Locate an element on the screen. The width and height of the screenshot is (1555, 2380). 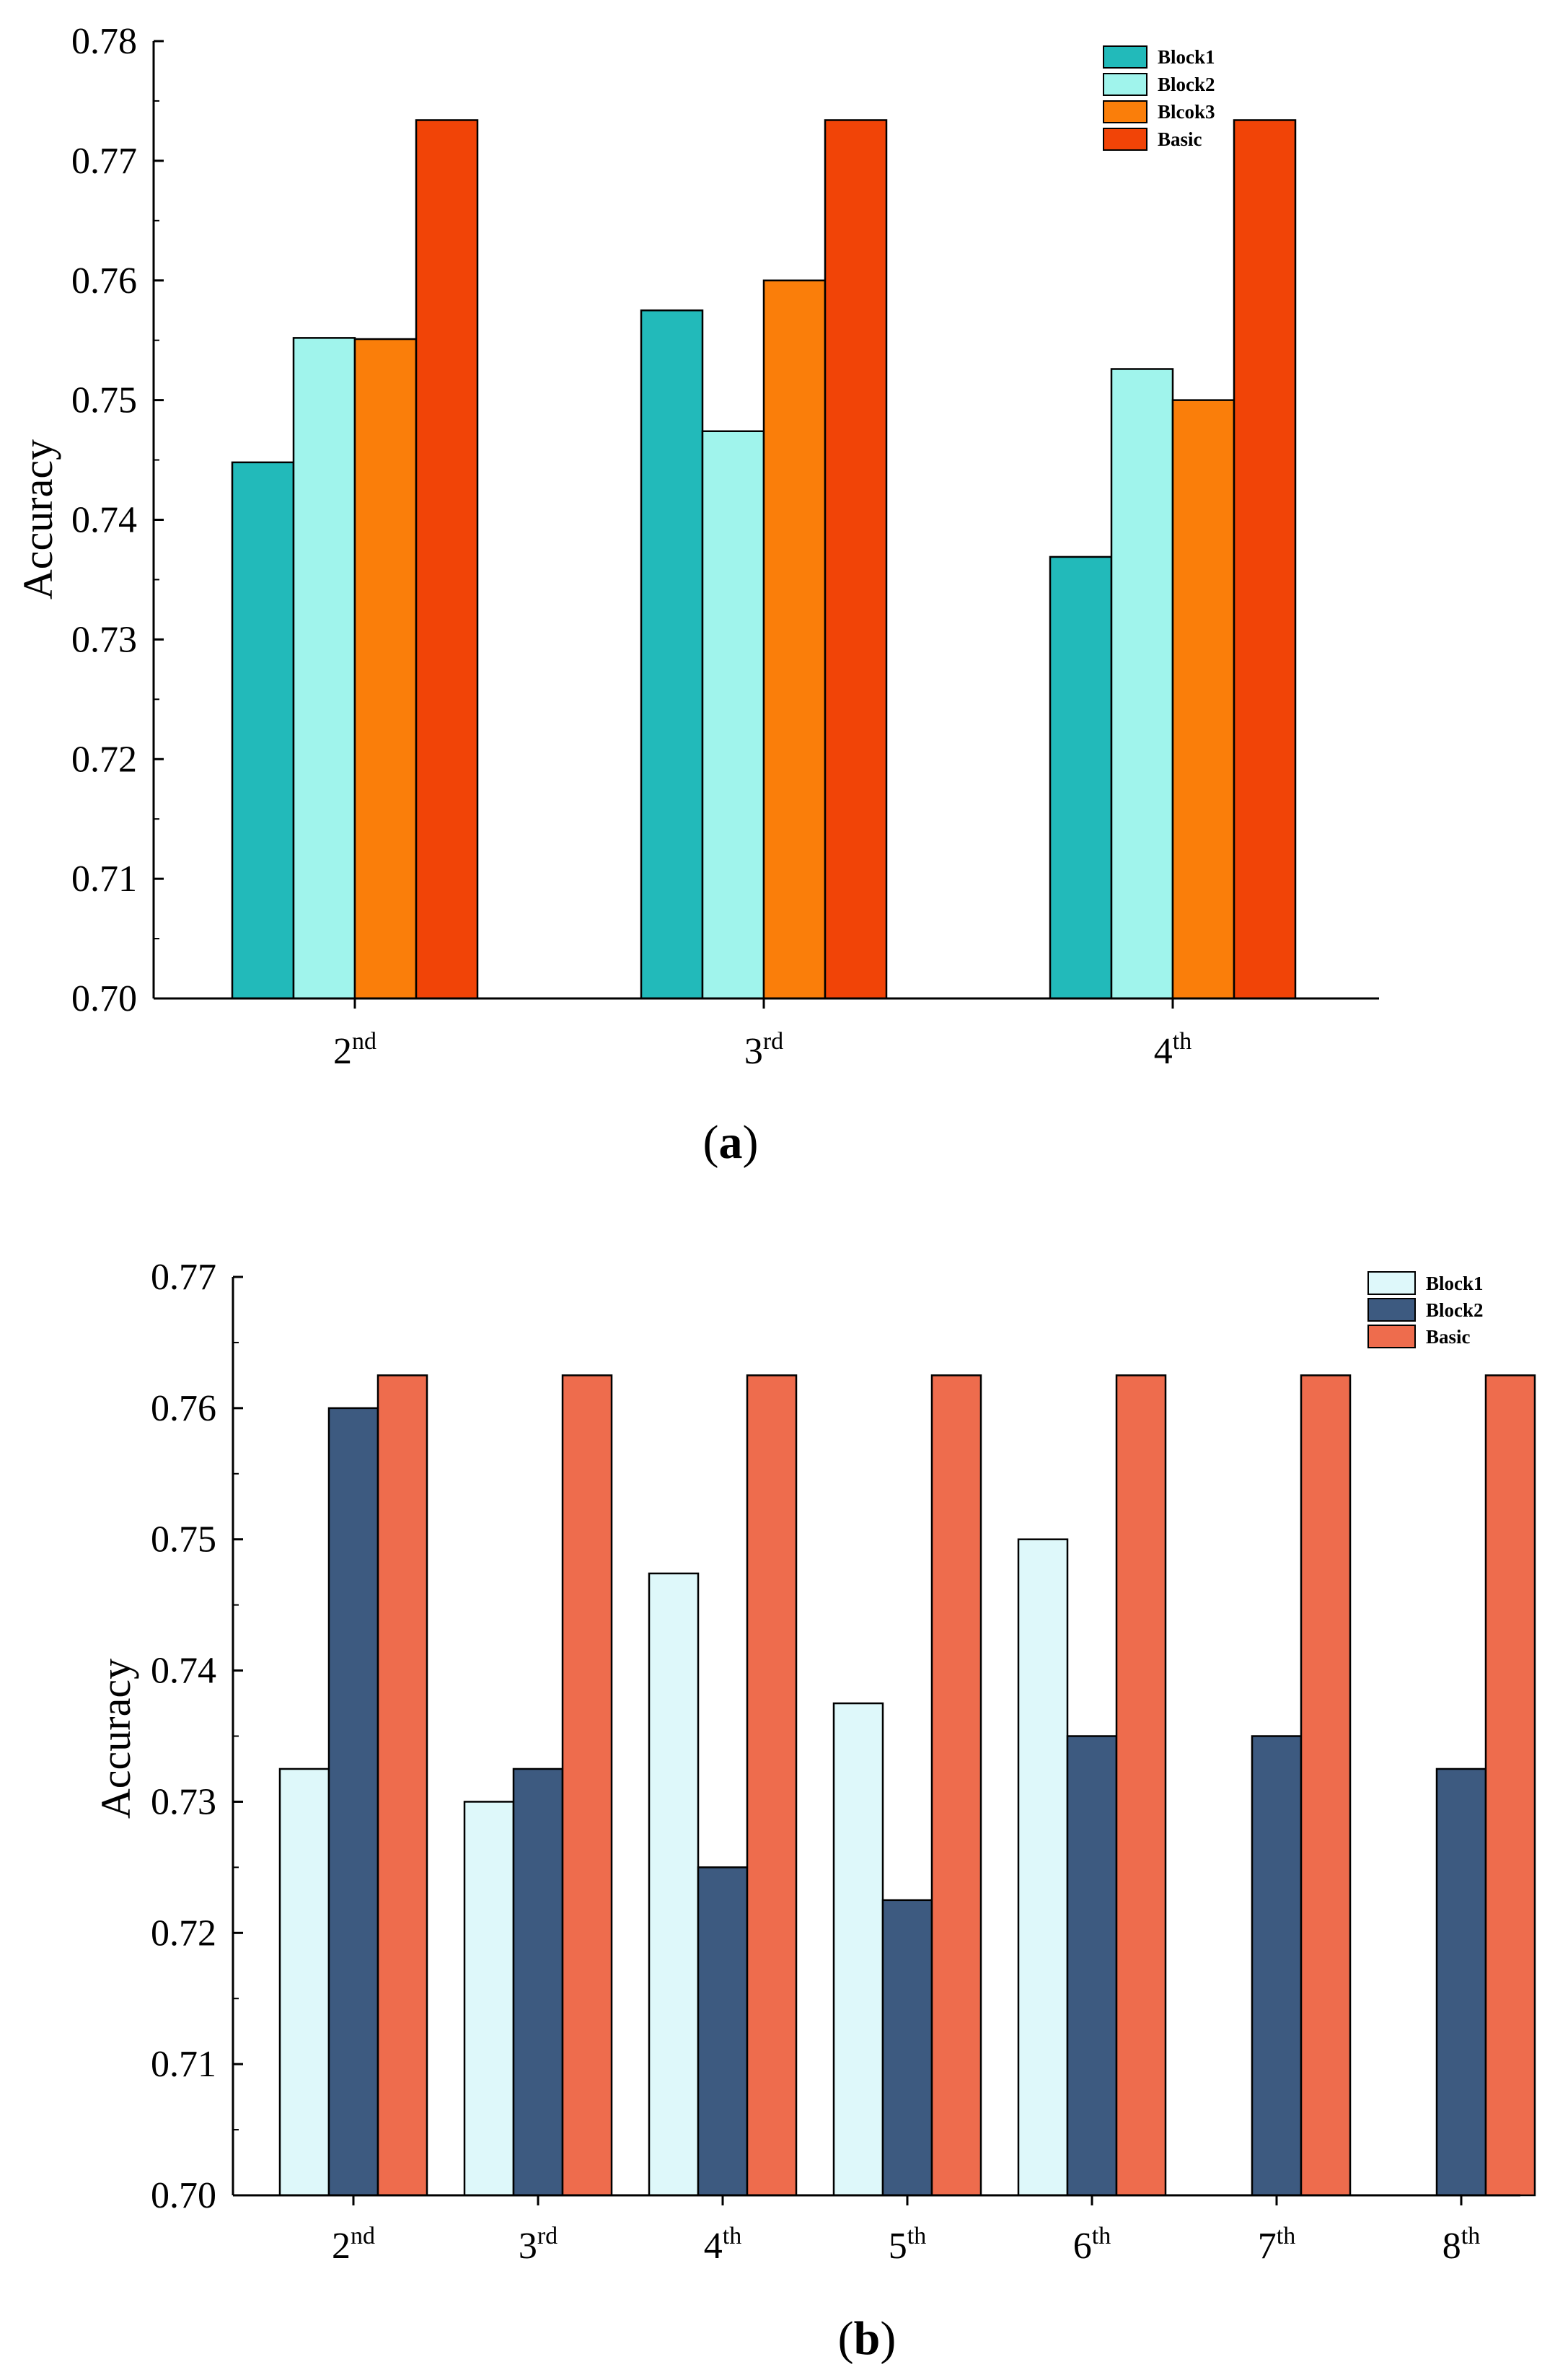
x-tick-label-base: 5 is located at coordinates (898, 2246).